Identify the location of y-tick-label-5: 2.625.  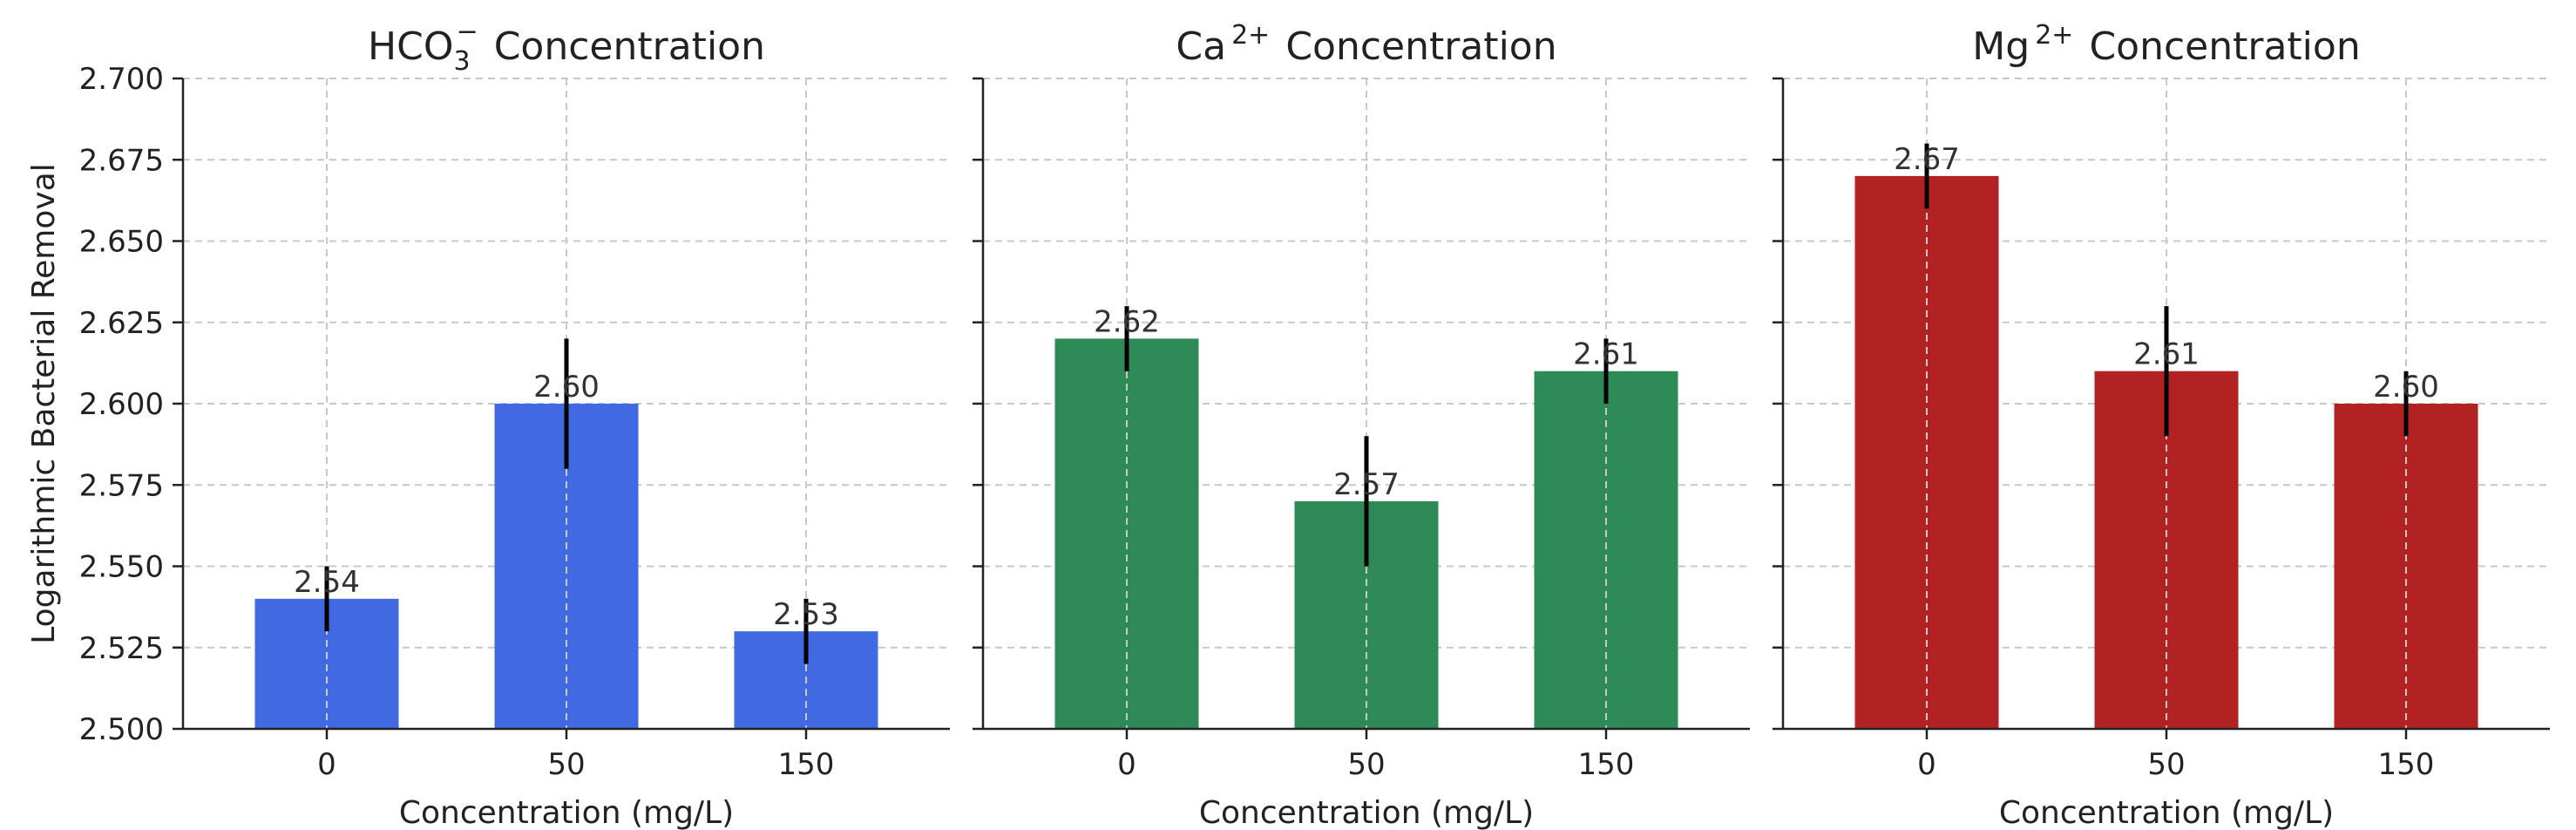
(122, 324).